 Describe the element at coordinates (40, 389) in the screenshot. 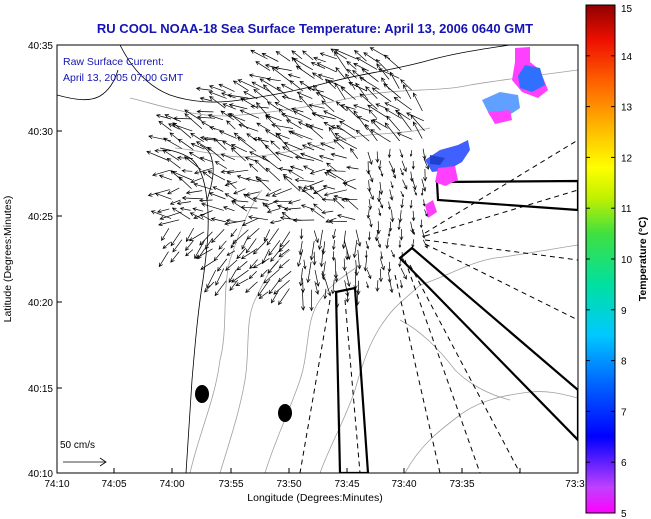

I see `y-tick-label: 40:15` at that location.